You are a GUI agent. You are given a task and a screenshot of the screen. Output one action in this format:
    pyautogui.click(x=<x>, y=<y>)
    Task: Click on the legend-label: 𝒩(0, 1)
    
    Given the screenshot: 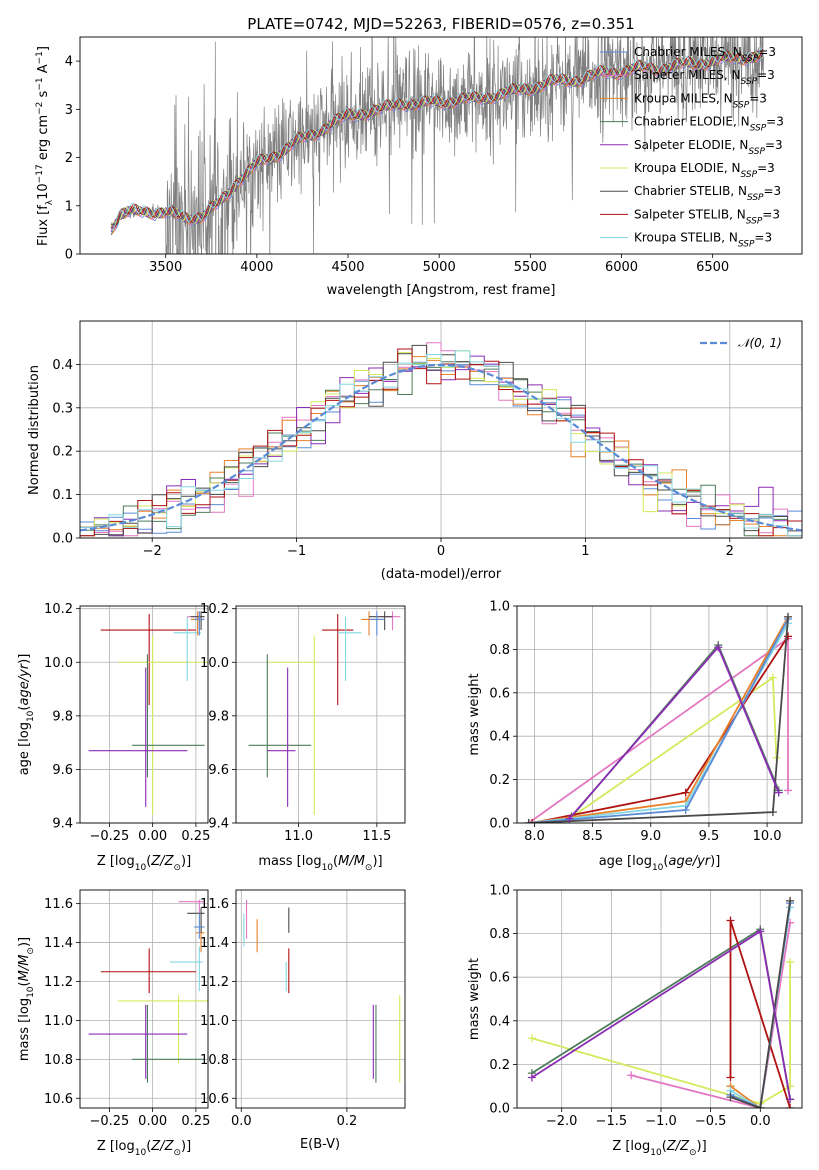 What is the action you would take?
    pyautogui.click(x=760, y=343)
    